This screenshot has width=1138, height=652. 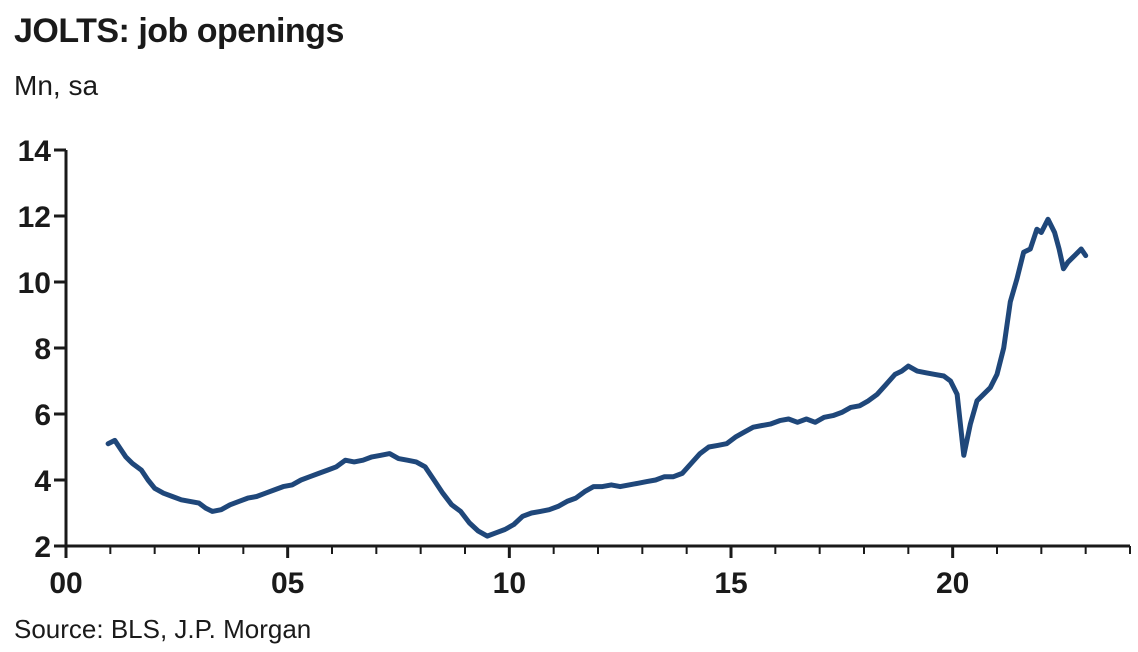 What do you see at coordinates (56, 85) in the screenshot?
I see `chart-subtitle: Mn, sa` at bounding box center [56, 85].